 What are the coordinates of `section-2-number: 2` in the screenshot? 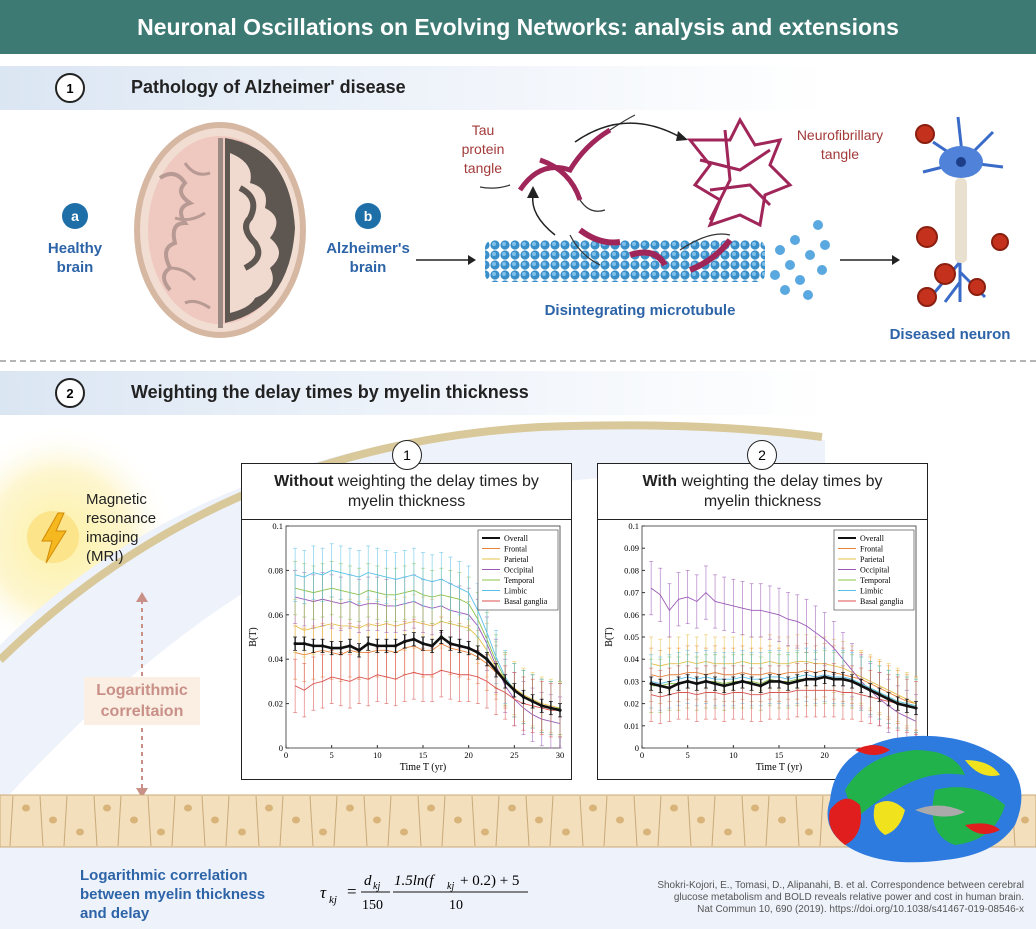 It's located at (70, 393).